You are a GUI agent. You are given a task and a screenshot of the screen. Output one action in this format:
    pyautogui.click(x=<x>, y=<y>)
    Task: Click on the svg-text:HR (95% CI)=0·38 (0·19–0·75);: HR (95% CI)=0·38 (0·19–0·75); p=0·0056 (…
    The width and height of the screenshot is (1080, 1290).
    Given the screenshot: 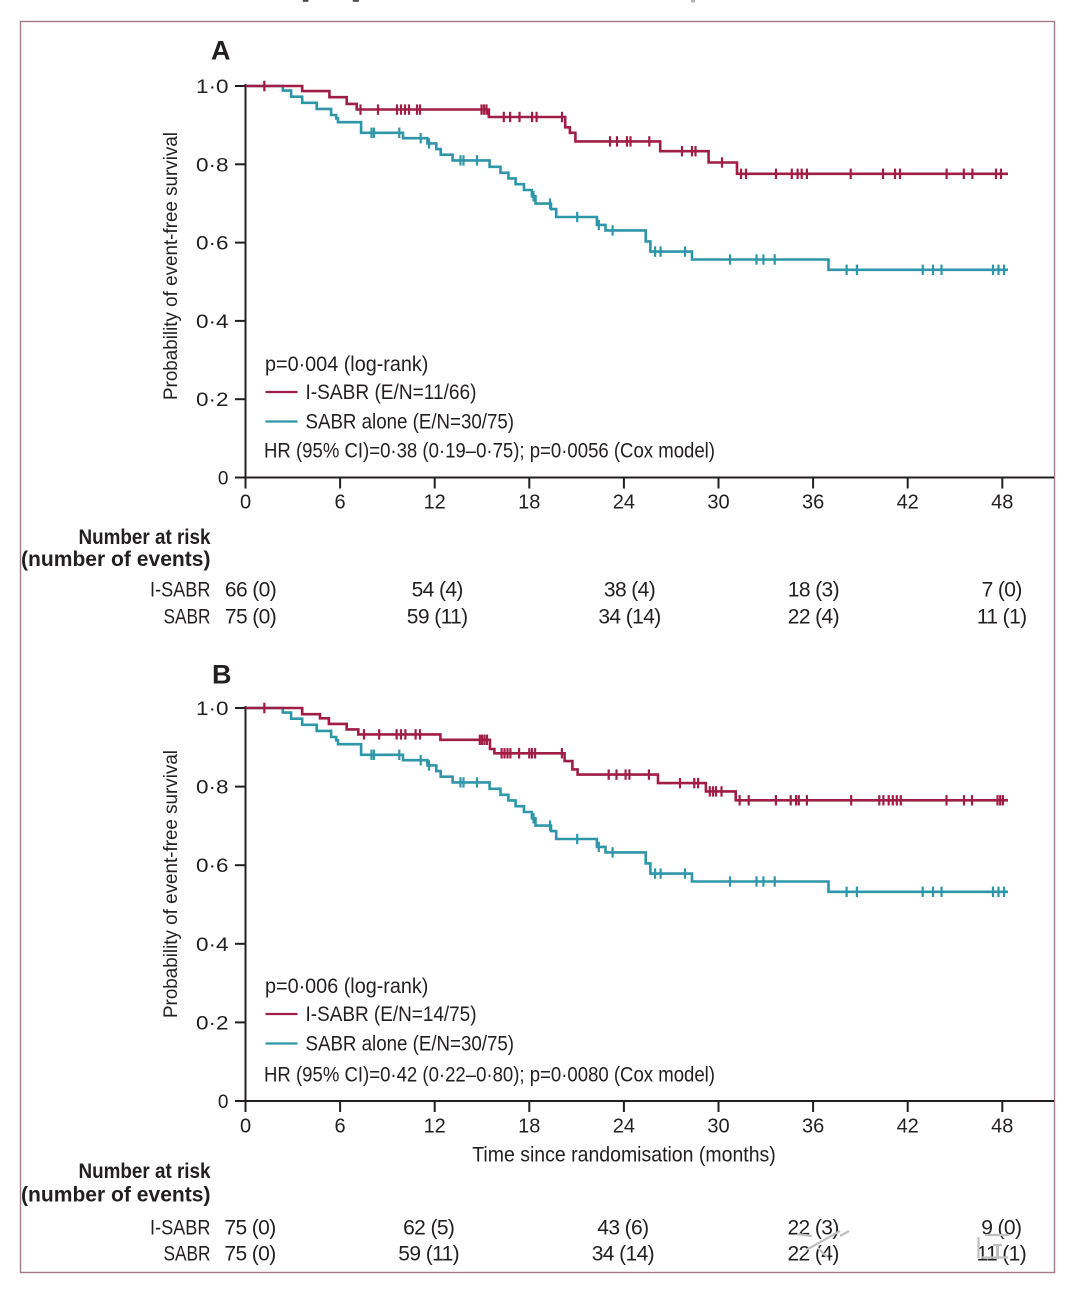 What is the action you would take?
    pyautogui.click(x=489, y=451)
    